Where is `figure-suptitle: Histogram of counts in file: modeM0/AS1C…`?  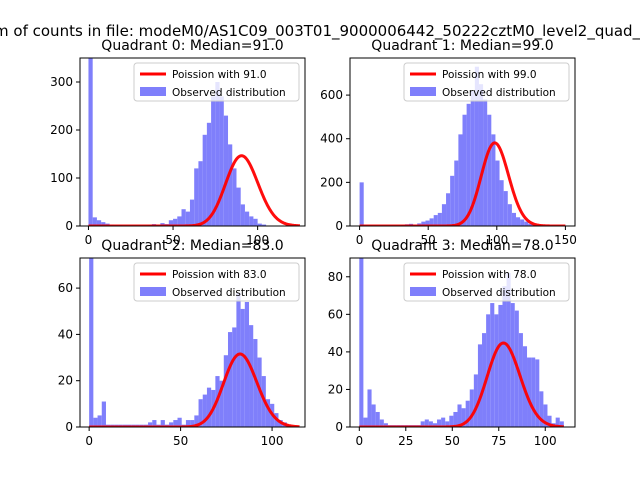 figure-suptitle: Histogram of counts in file: modeM0/AS1C… is located at coordinates (320, 31).